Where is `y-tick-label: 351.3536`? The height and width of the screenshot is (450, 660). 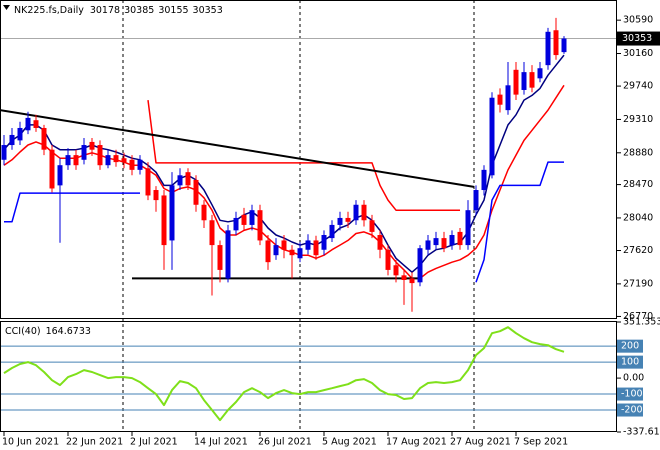
y-tick-label: 351.3536 is located at coordinates (641, 322).